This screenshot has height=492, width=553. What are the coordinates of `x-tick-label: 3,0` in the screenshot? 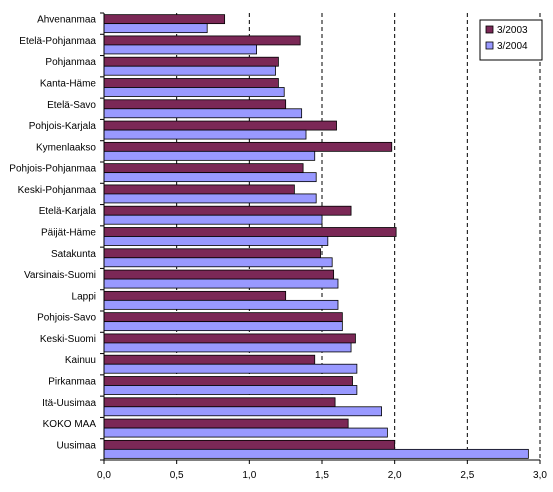 It's located at (540, 475).